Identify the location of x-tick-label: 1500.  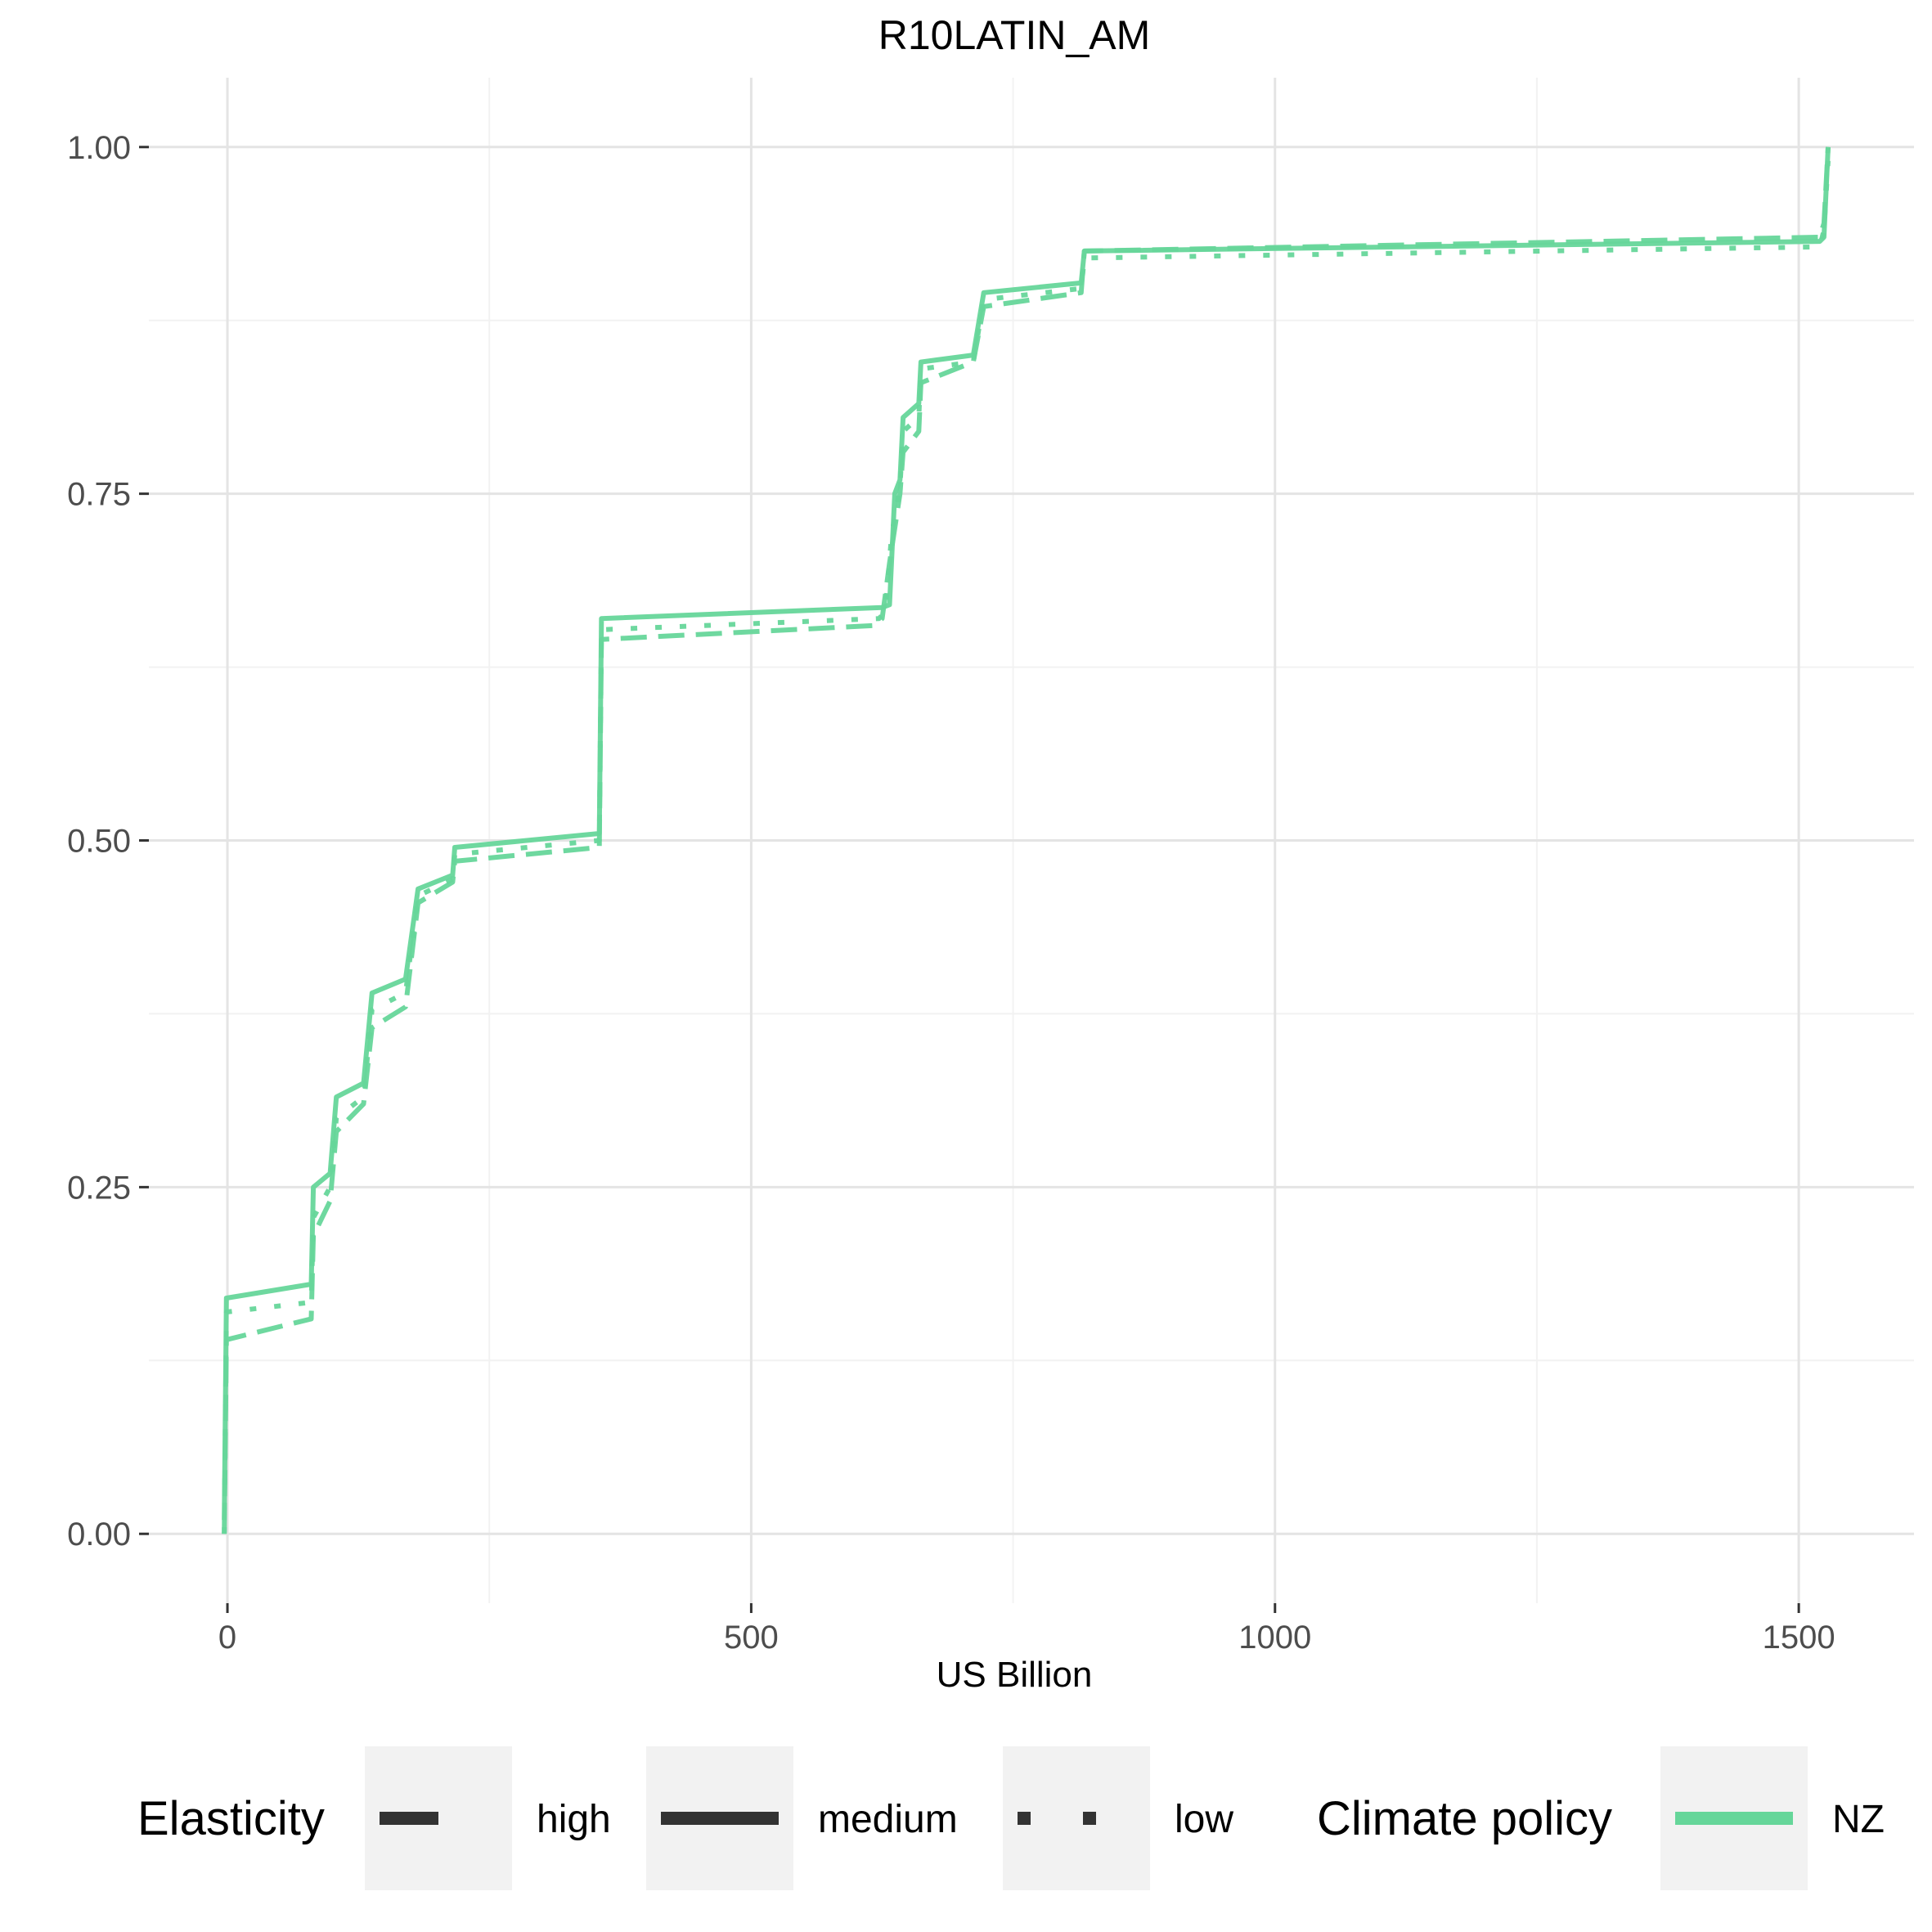
(1799, 1638).